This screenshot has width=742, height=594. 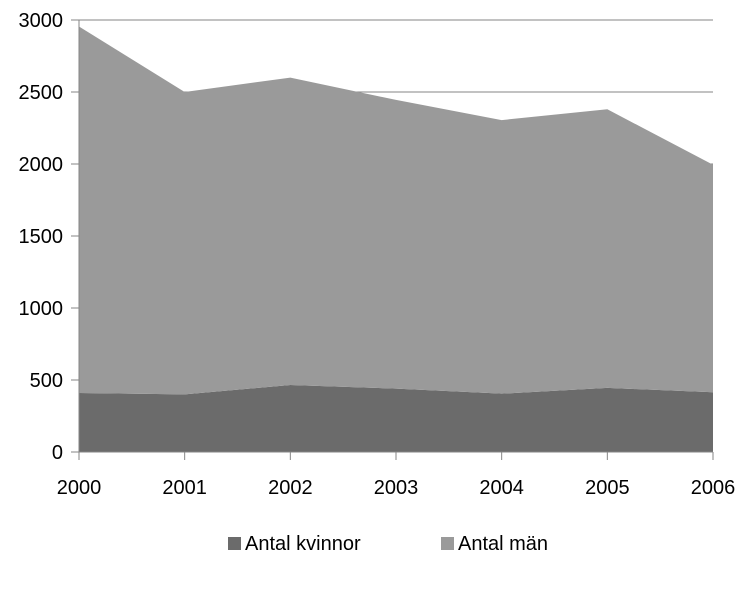 I want to click on x-tick-label: 2000, so click(x=79, y=488).